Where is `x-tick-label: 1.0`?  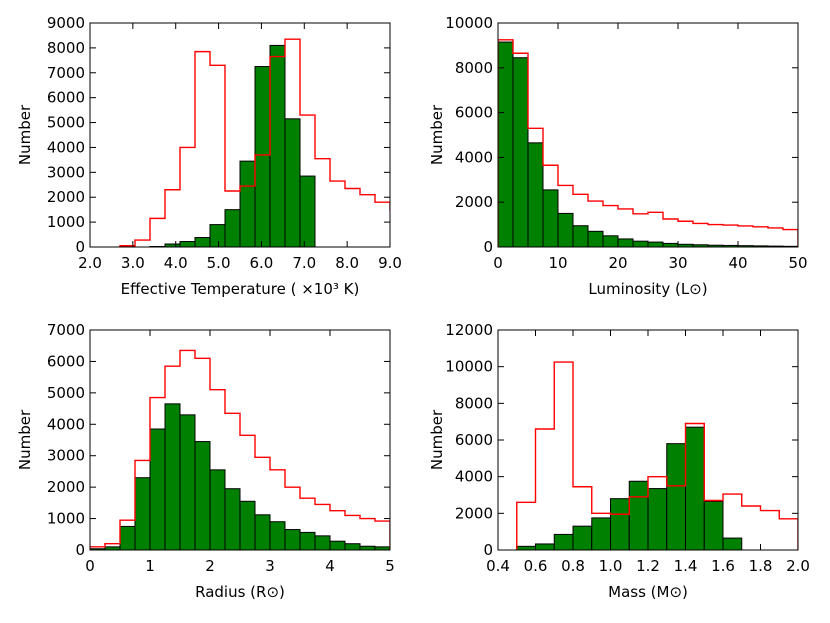 x-tick-label: 1.0 is located at coordinates (611, 566).